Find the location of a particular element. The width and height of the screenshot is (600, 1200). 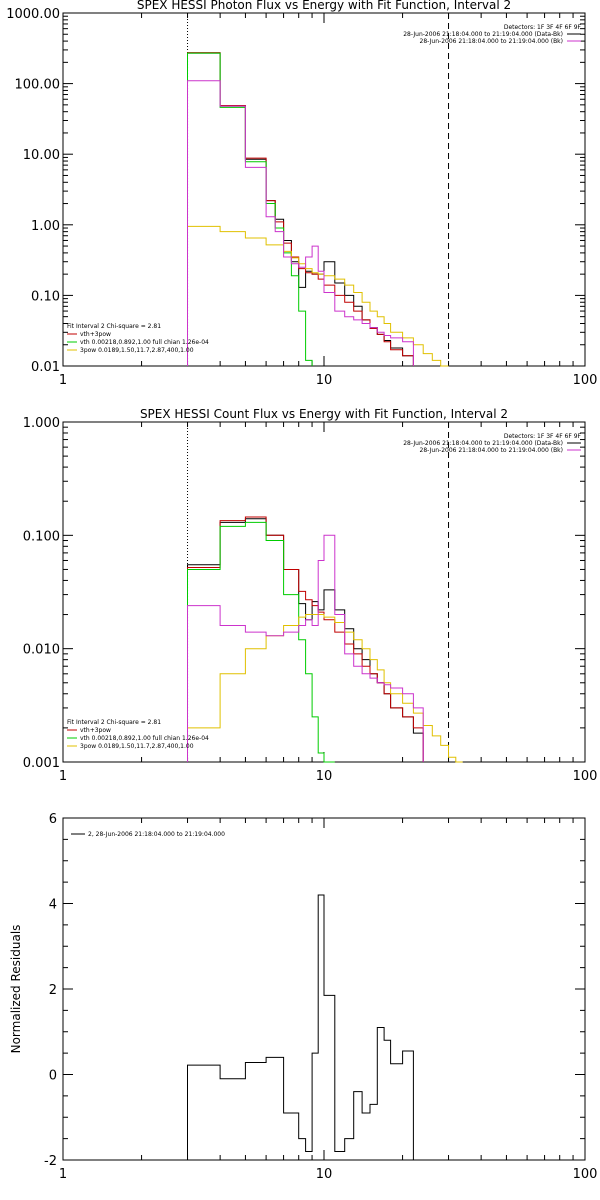

y-tick-label: 0.010 is located at coordinates (41, 650).